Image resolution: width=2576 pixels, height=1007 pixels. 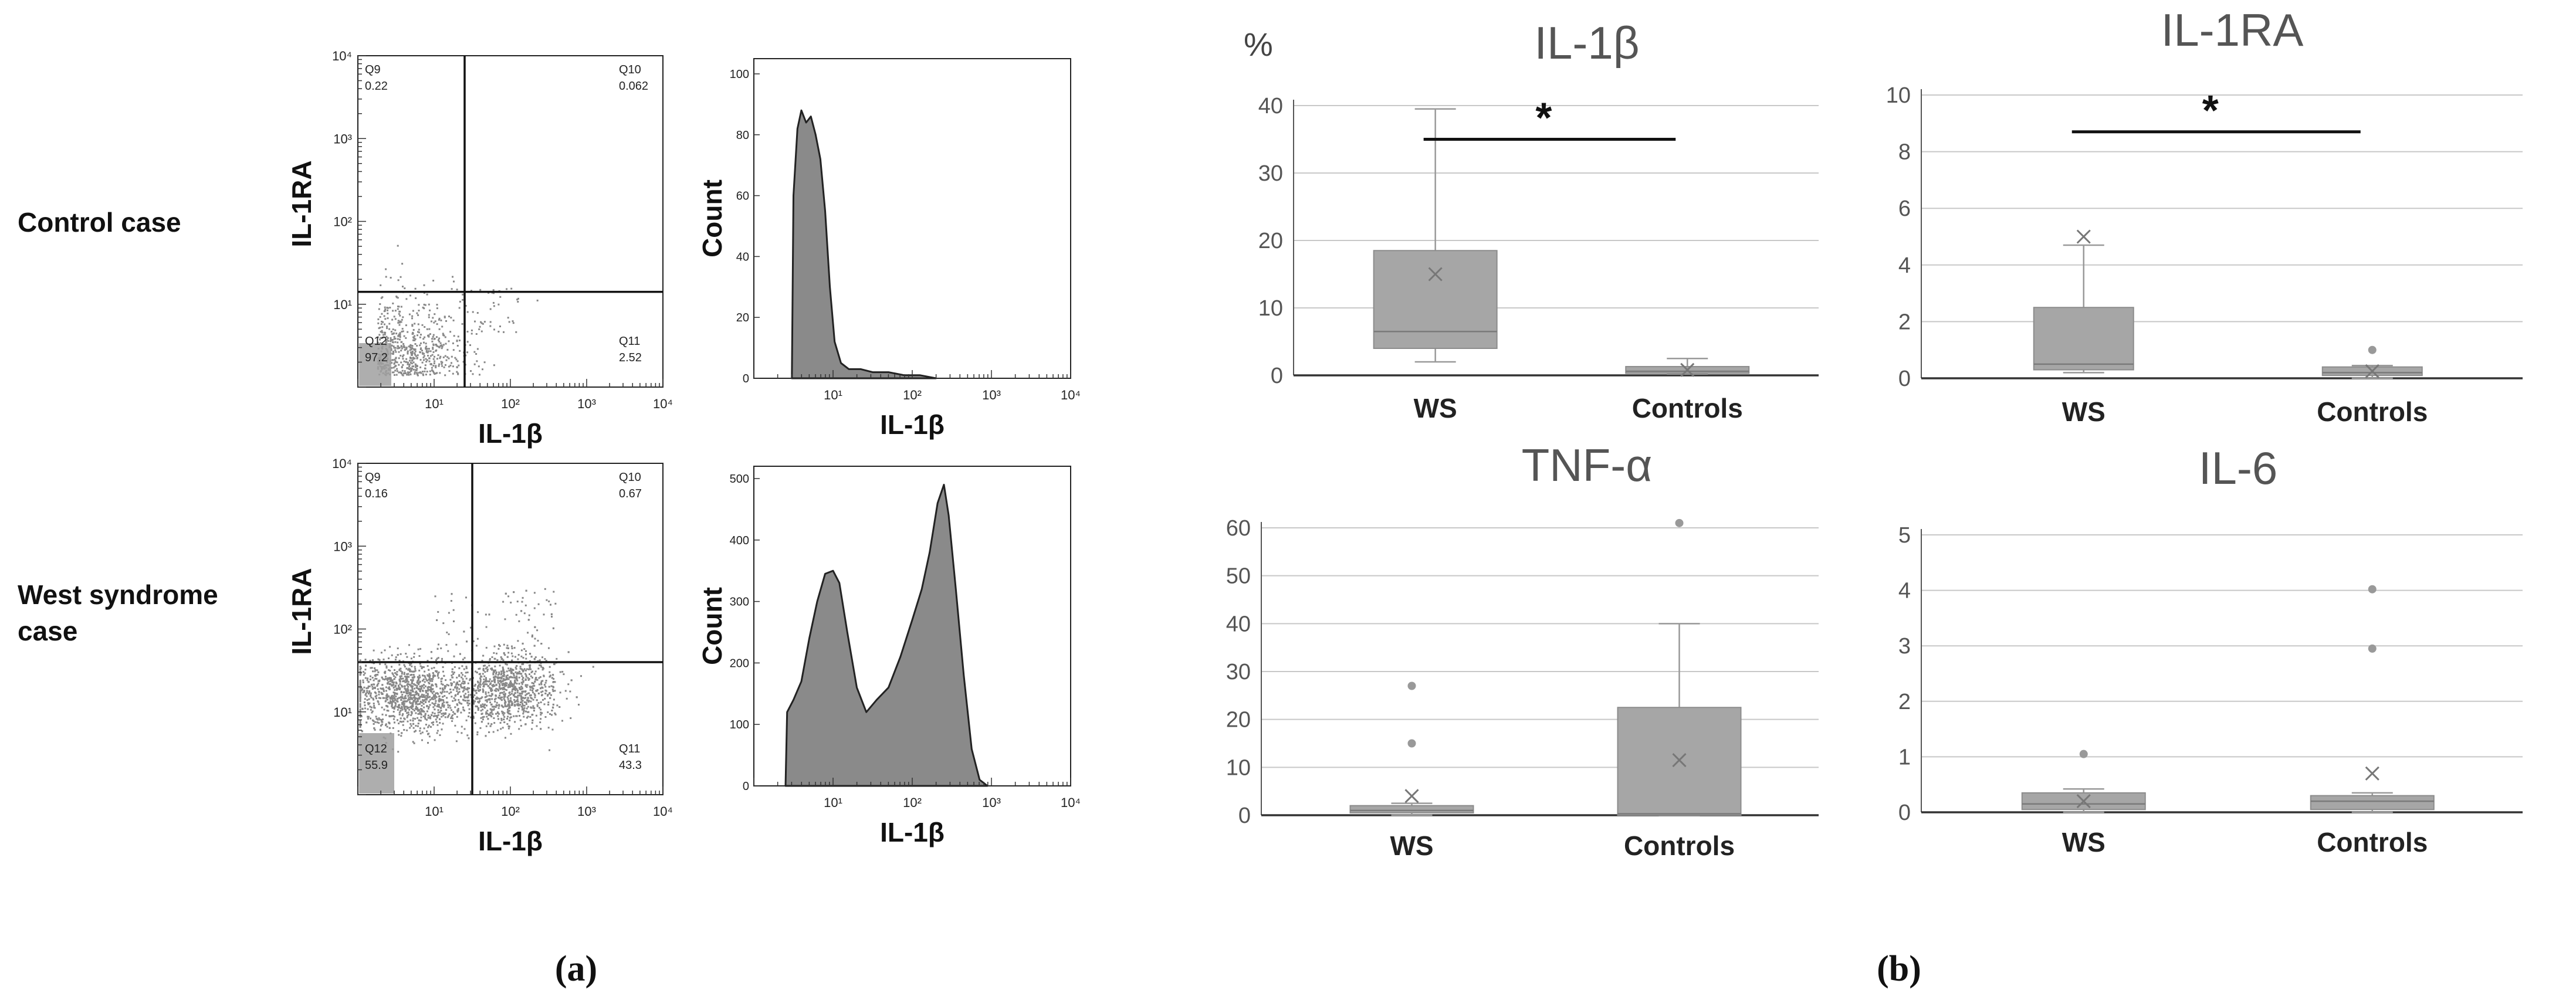 I want to click on x-tick-label: 10², so click(x=510, y=811).